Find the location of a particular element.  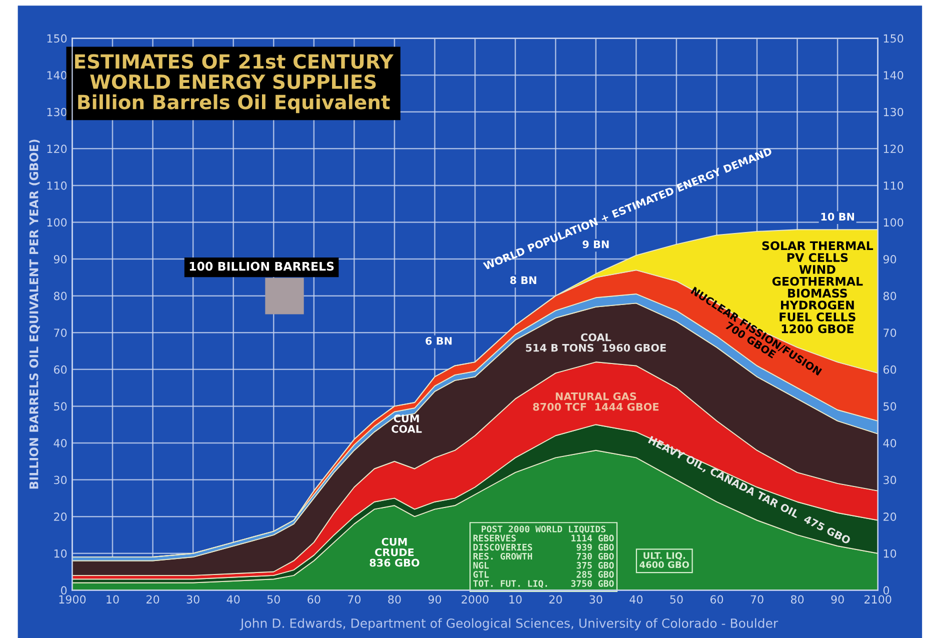

y2-tick-label: 140 is located at coordinates (894, 75).